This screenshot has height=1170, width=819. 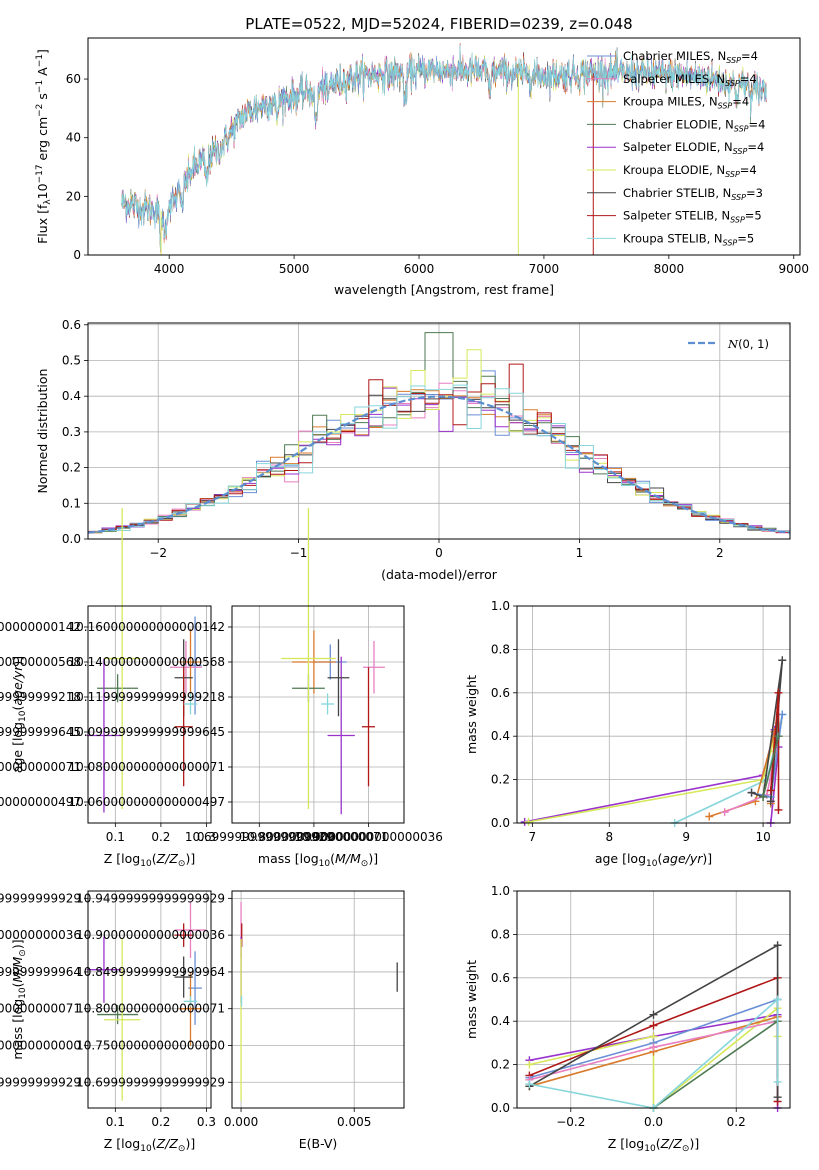 What do you see at coordinates (150, 1009) in the screenshot?
I see `y-tick-label: 10.80000000000000071` at bounding box center [150, 1009].